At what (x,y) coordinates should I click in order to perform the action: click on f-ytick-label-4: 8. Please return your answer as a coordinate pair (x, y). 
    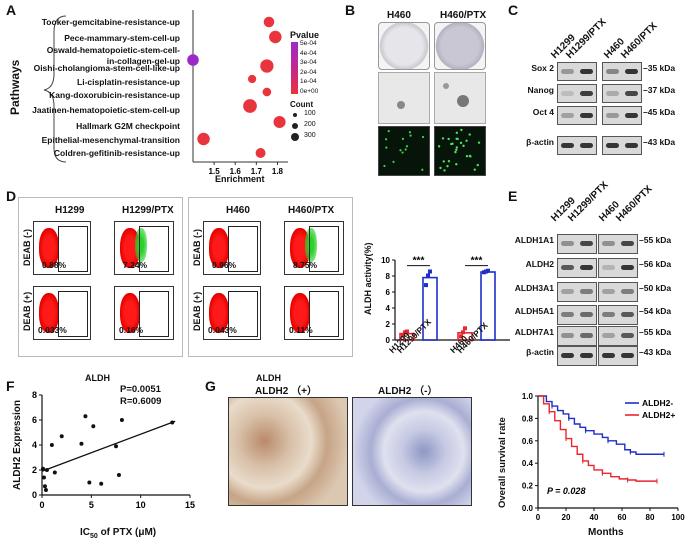
    Looking at the image, I should click on (34, 395).